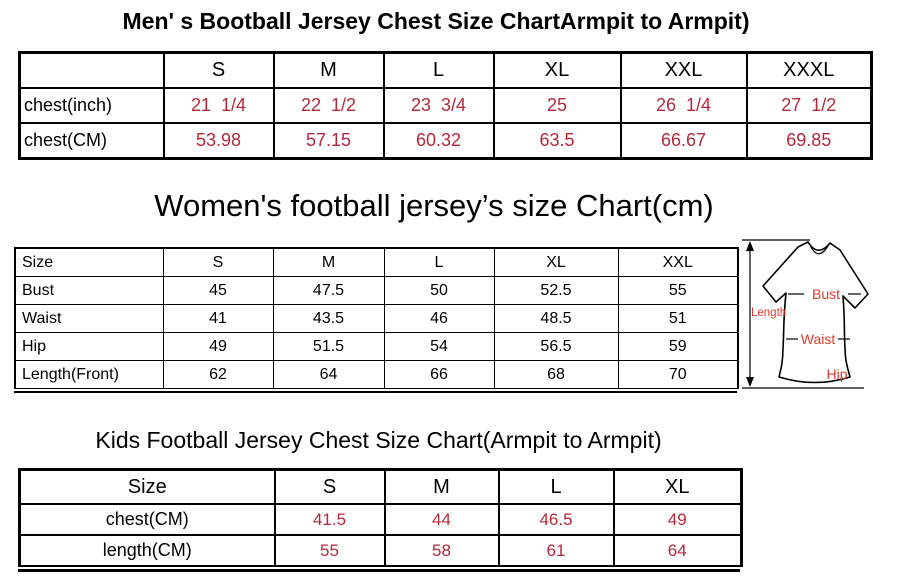 The height and width of the screenshot is (585, 901). What do you see at coordinates (328, 141) in the screenshot?
I see `cell-value: 57.15` at bounding box center [328, 141].